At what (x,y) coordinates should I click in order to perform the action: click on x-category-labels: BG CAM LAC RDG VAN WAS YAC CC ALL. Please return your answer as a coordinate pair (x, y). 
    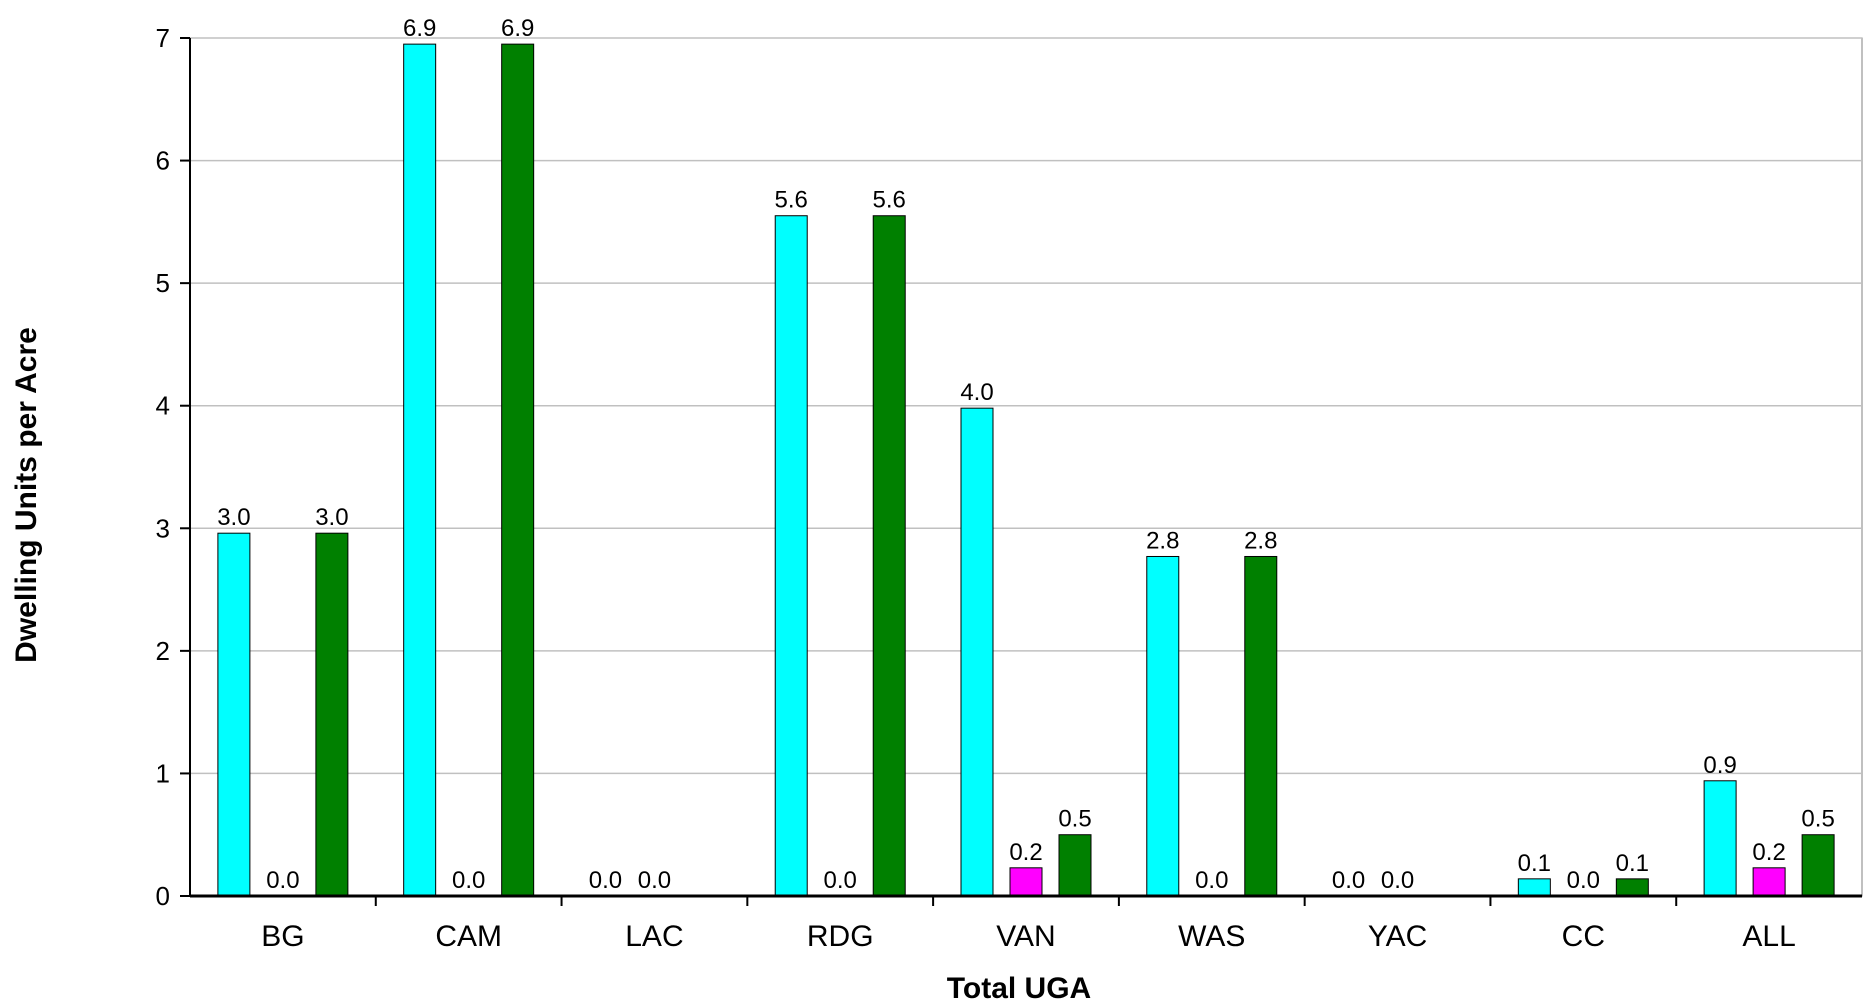
    Looking at the image, I should click on (1028, 936).